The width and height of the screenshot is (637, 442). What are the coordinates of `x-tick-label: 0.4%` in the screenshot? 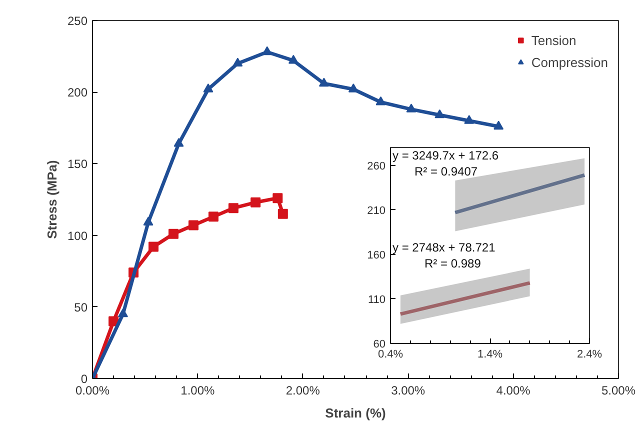 It's located at (391, 354).